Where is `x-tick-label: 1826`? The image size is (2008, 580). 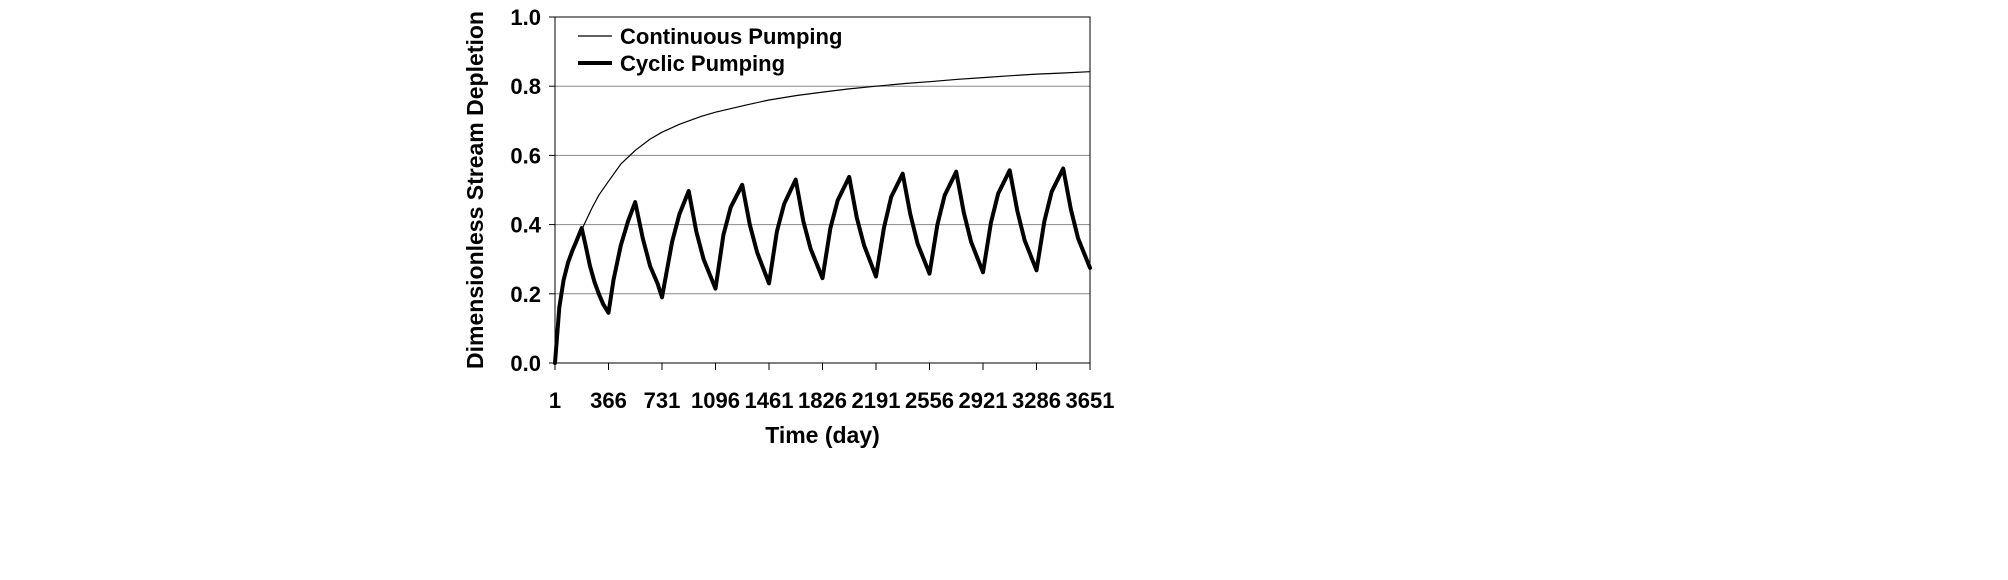
x-tick-label: 1826 is located at coordinates (822, 400).